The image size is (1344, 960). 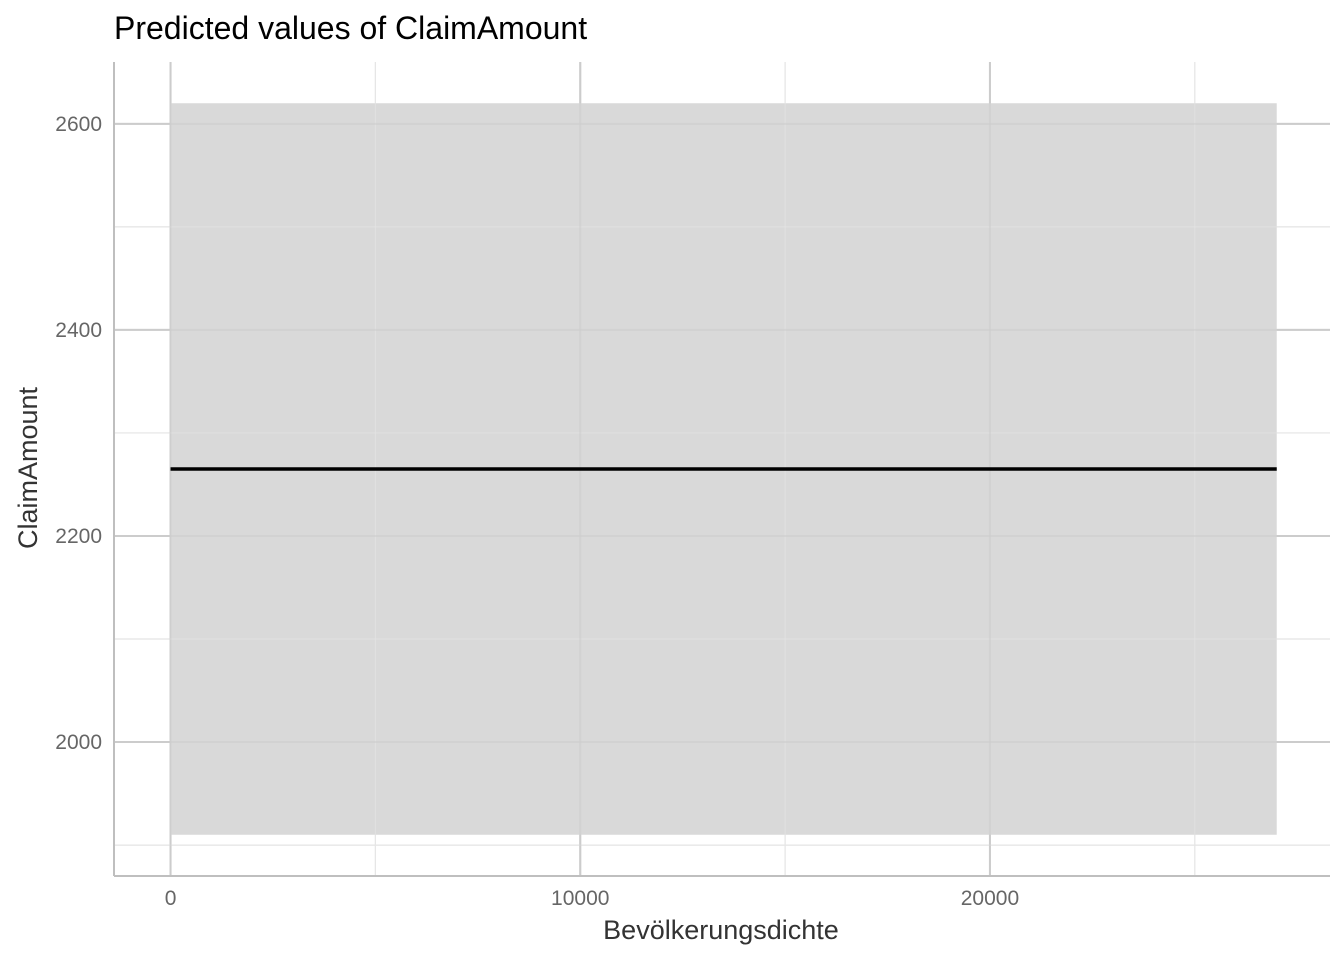 What do you see at coordinates (78, 124) in the screenshot?
I see `y-tick-label: 2600` at bounding box center [78, 124].